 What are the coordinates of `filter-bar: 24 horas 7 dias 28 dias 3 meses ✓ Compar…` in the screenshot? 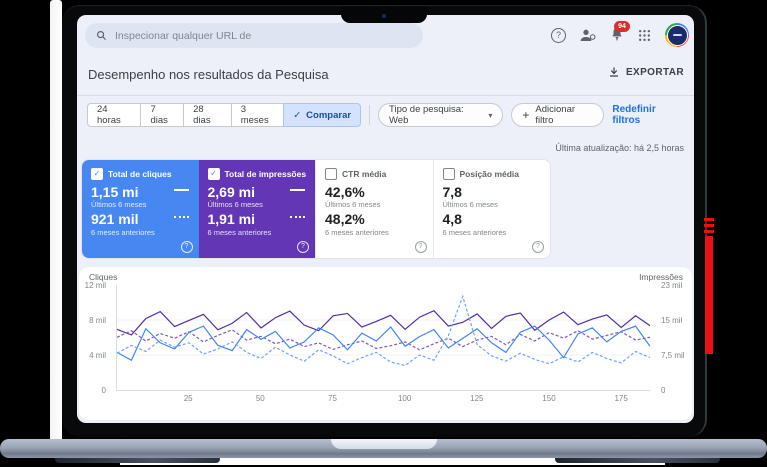 It's located at (385, 115).